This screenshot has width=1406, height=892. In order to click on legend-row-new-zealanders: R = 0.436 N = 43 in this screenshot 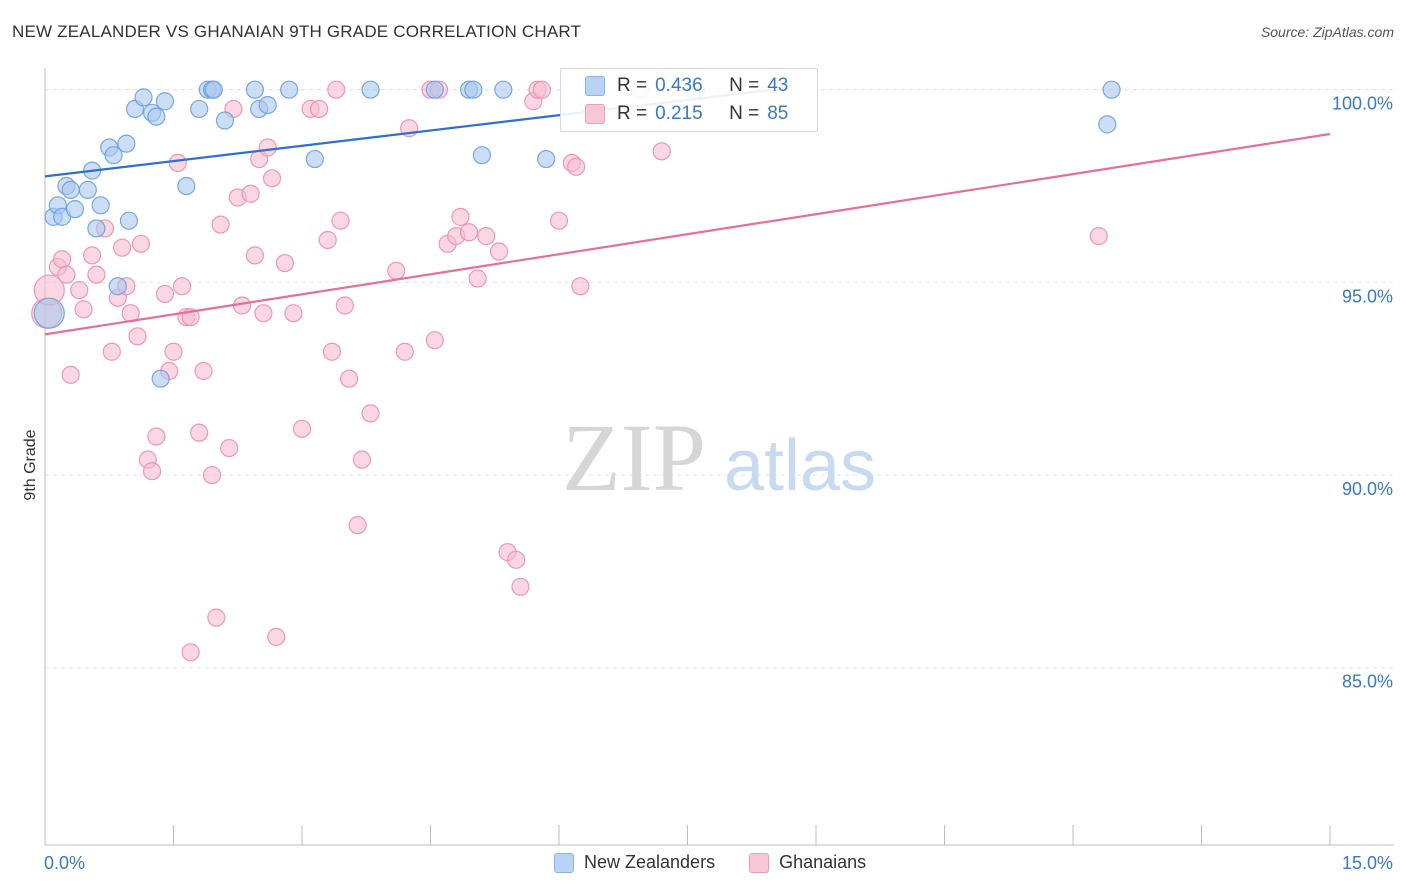, I will do `click(686, 86)`.